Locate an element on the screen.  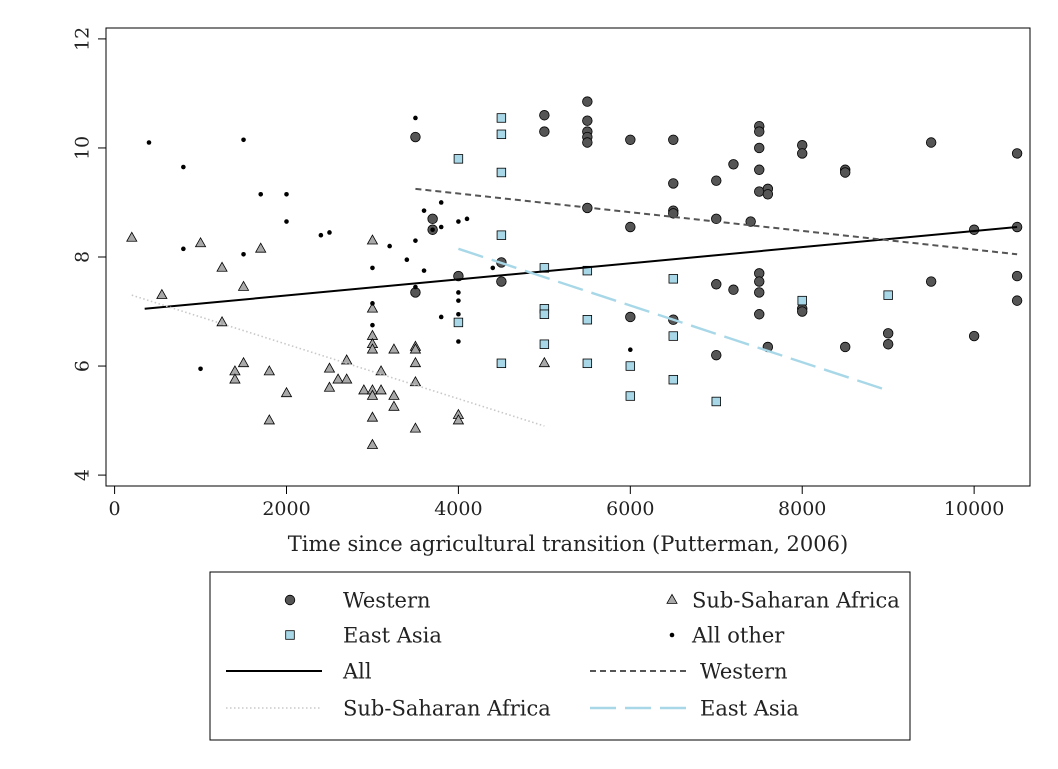
y-tick-label: 6 is located at coordinates (83, 366).